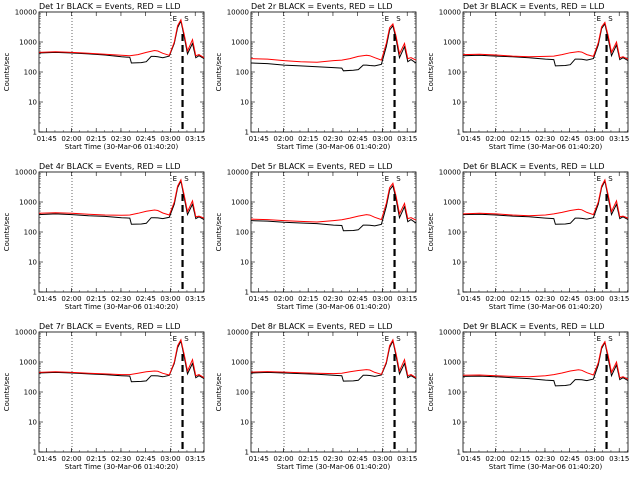 This screenshot has width=640, height=485. What do you see at coordinates (322, 166) in the screenshot?
I see `chart-title: Det 5r BLACK = Events, RED = LLD` at bounding box center [322, 166].